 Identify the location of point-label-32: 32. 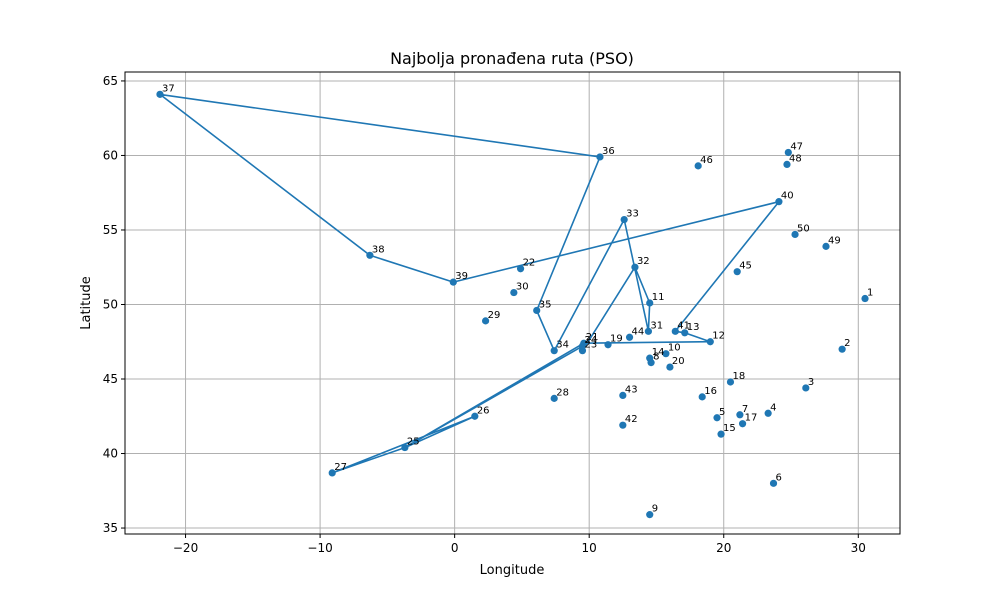
(643, 261).